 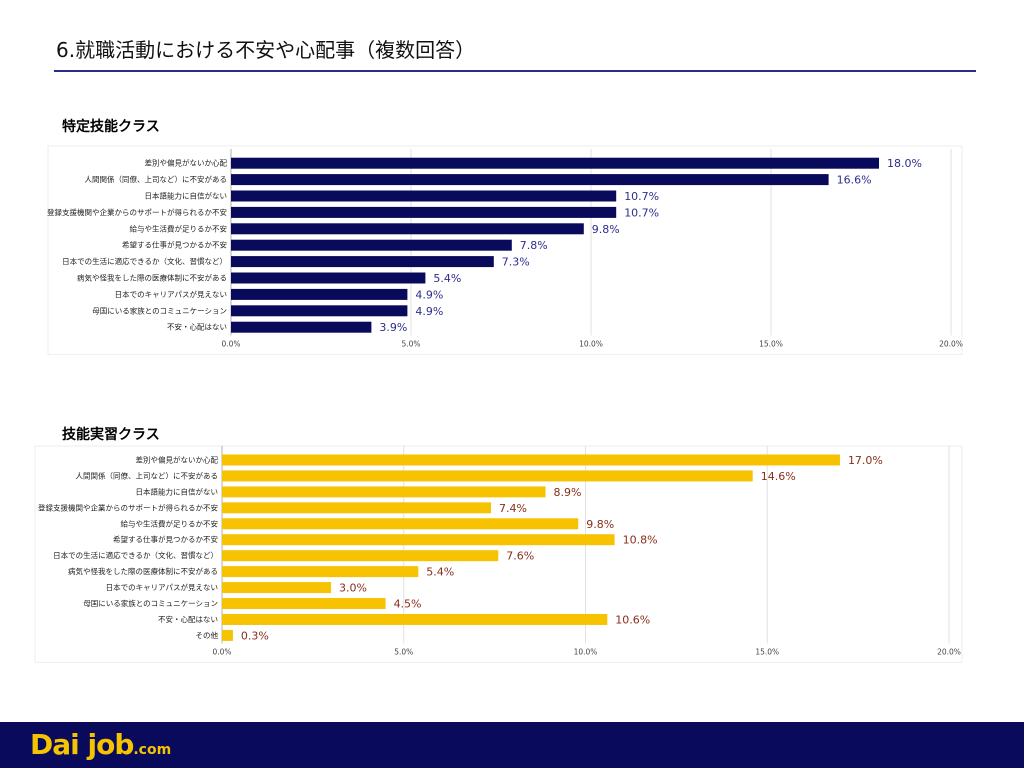 What do you see at coordinates (266, 50) in the screenshot?
I see `page-title: 6.就職活動における不安や心配事（複数回答）` at bounding box center [266, 50].